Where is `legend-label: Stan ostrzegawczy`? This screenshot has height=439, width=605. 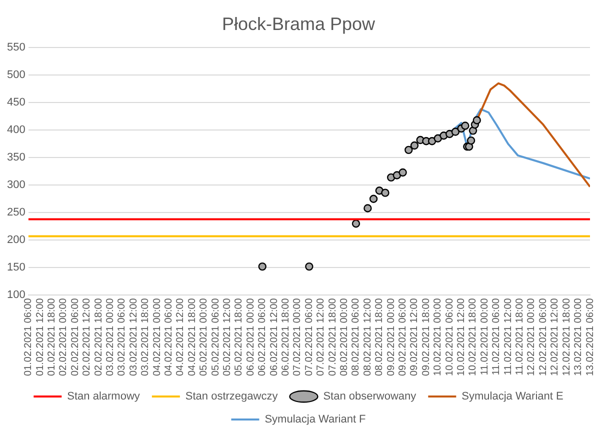 legend-label: Stan ostrzegawczy is located at coordinates (231, 396).